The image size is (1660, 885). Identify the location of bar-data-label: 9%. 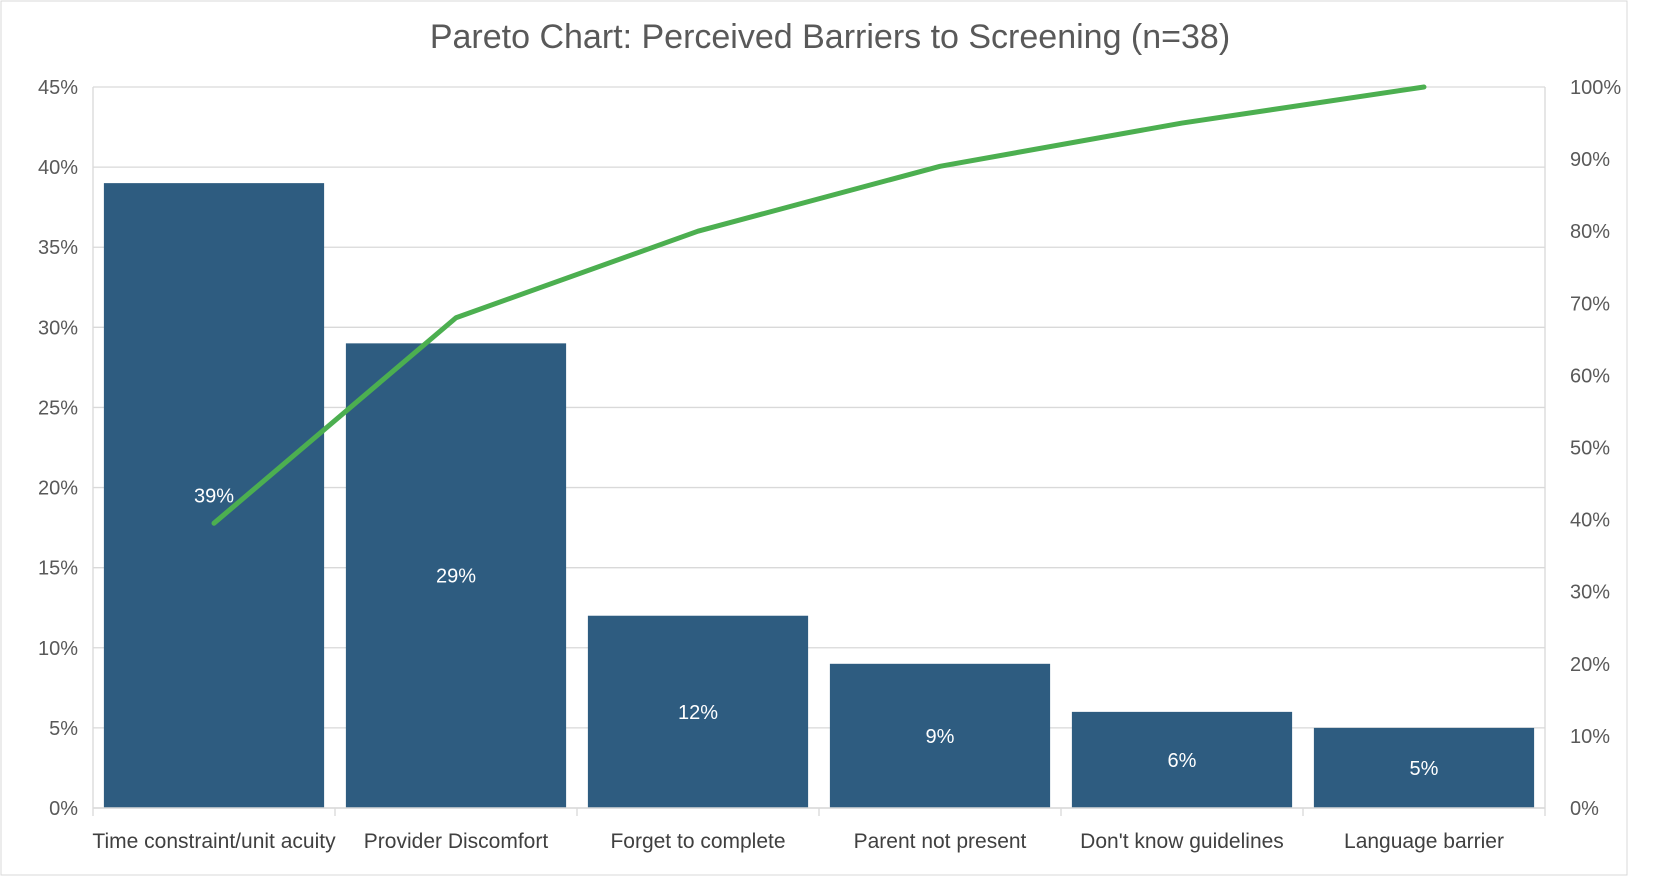
(940, 737).